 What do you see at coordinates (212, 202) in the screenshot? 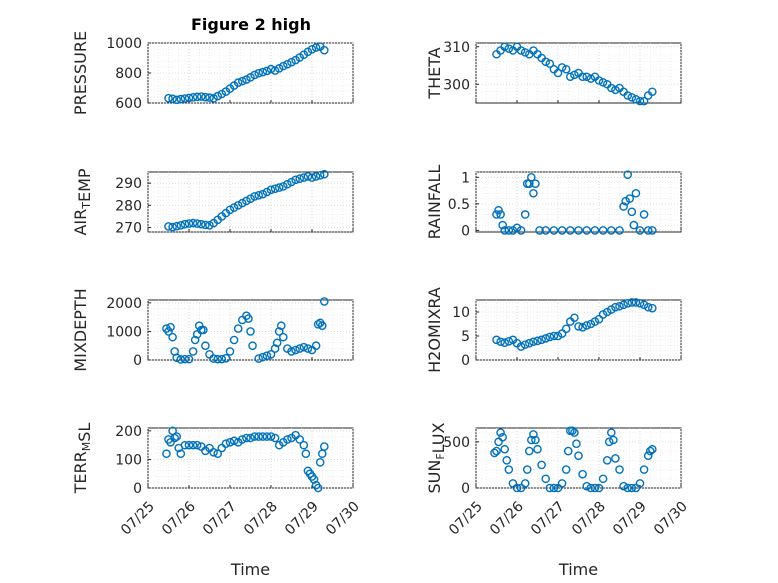
I see `axes-air-temp: 270 280 290 AIRTEMP` at bounding box center [212, 202].